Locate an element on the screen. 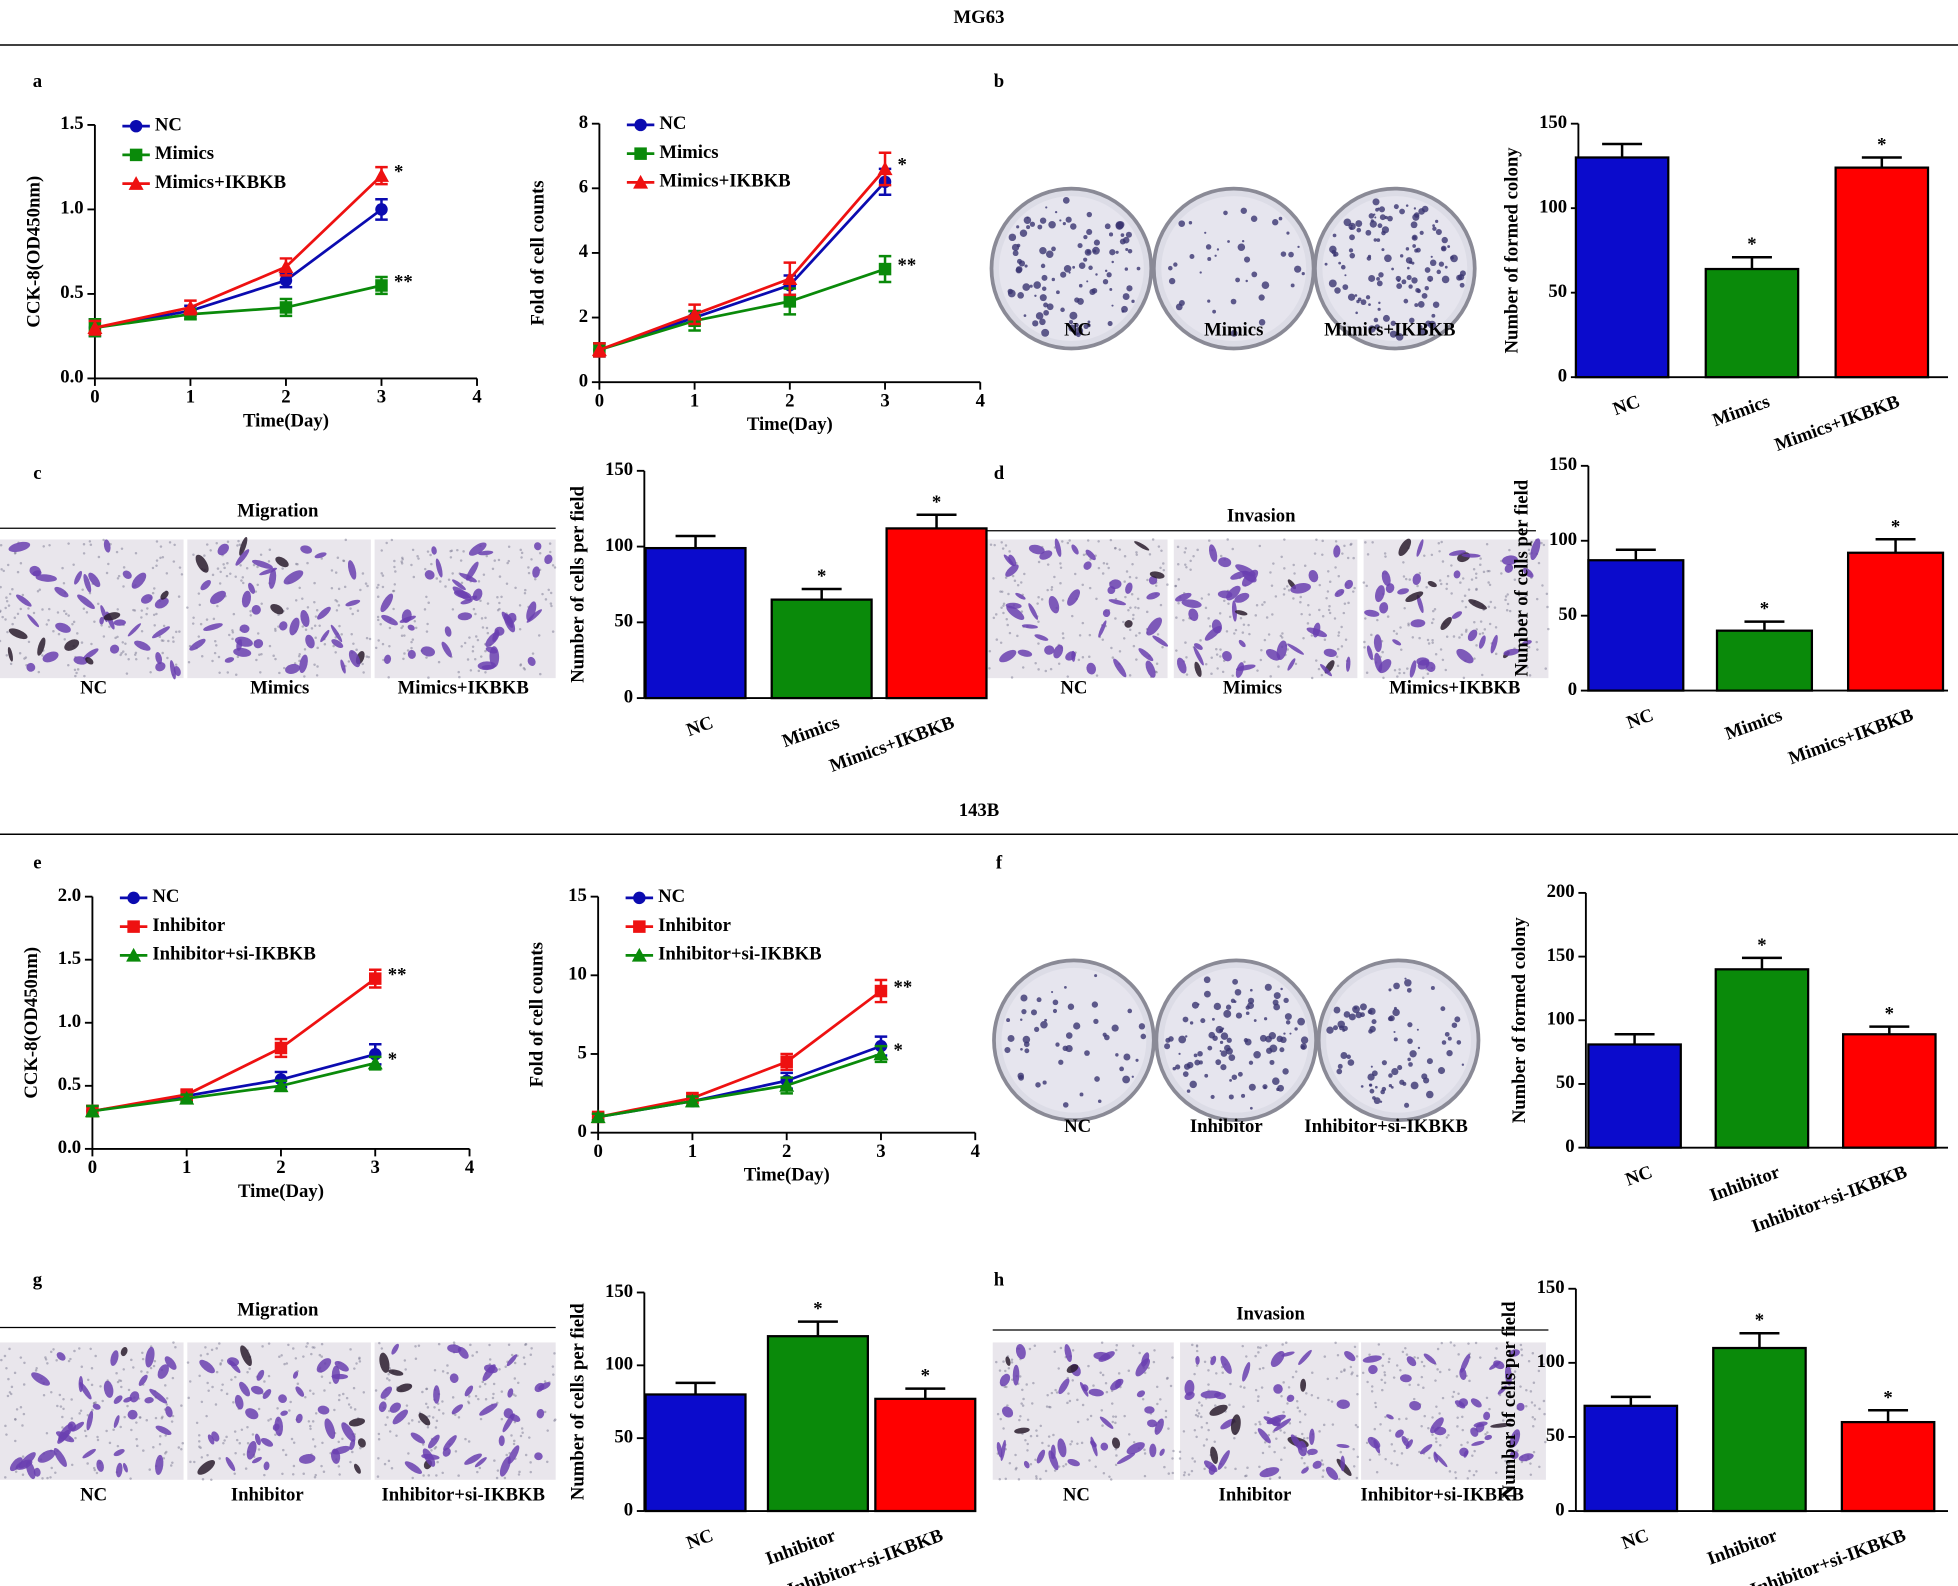 The image size is (1958, 1586). plate-inner is located at coordinates (1074, 1040).